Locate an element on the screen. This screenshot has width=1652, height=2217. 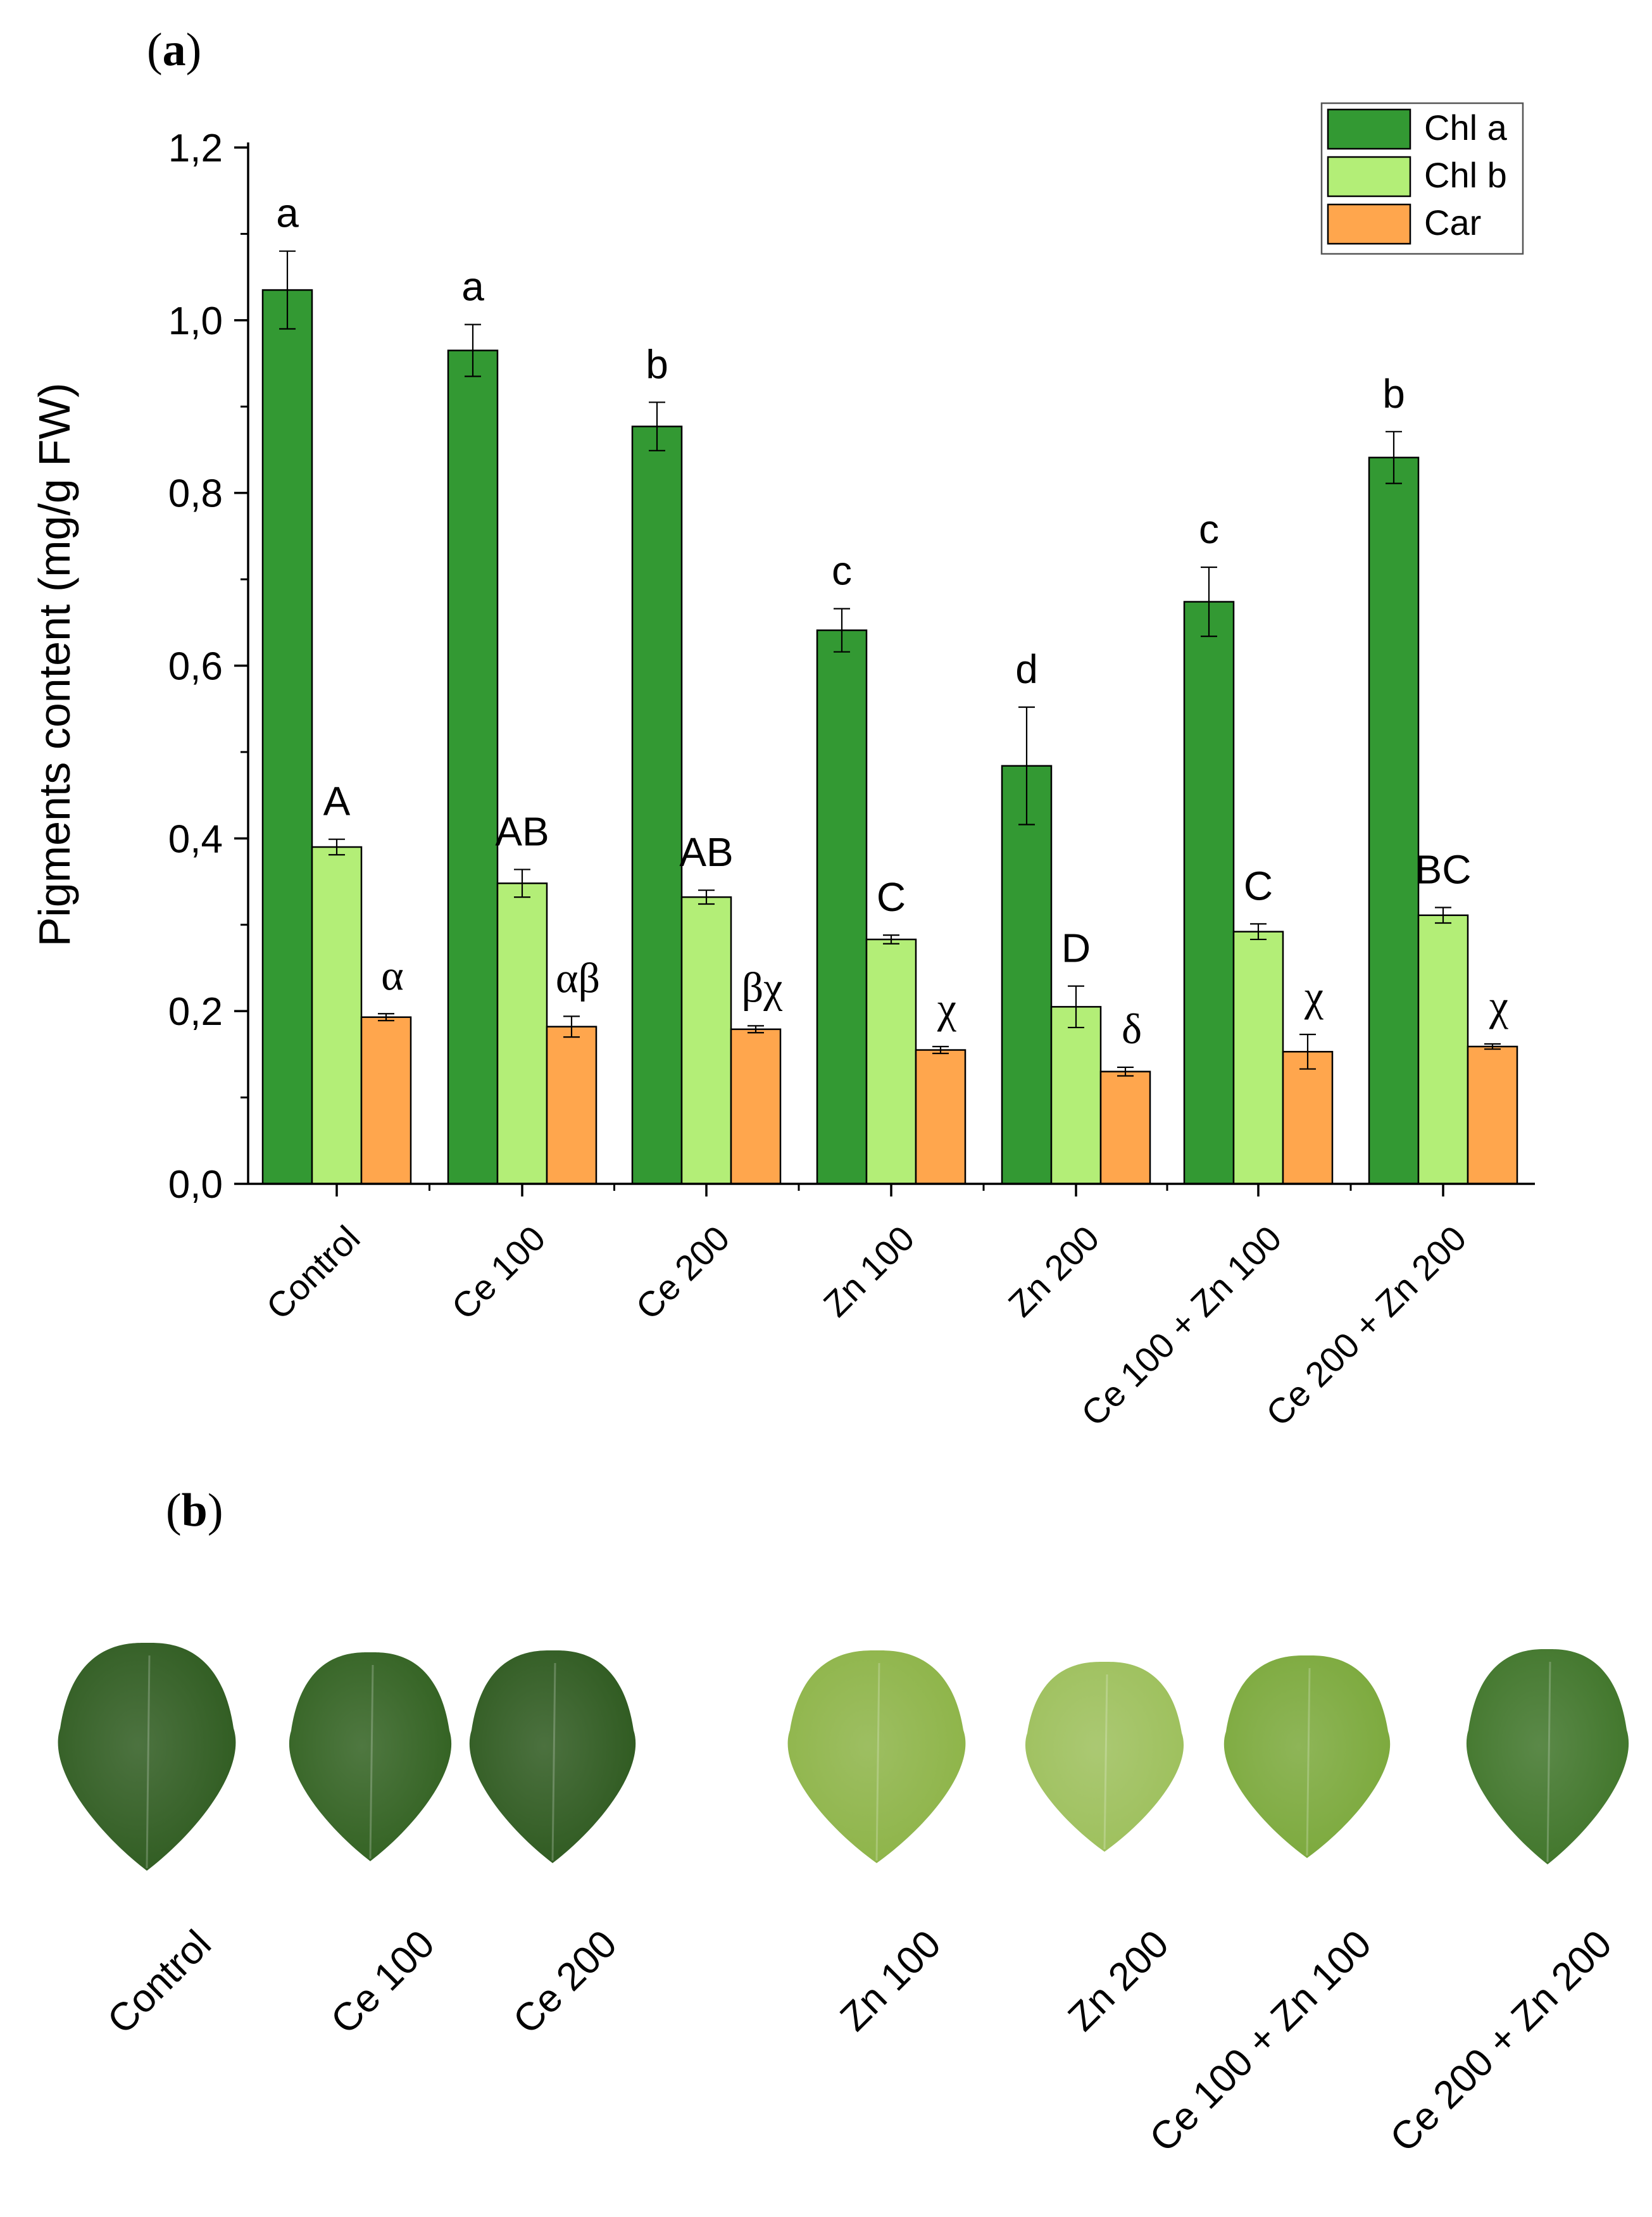
sig-label-0-6: b is located at coordinates (1393, 394).